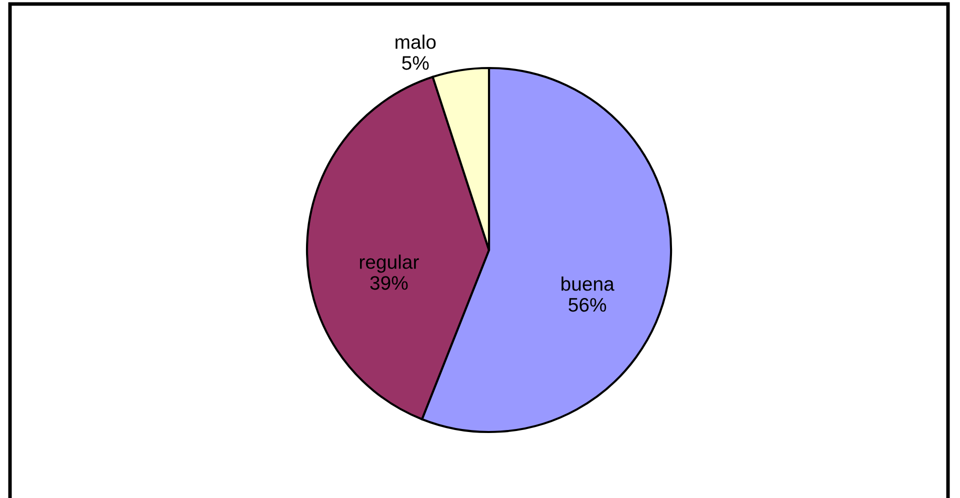 This screenshot has height=498, width=960. What do you see at coordinates (389, 263) in the screenshot?
I see `slice-label: regular` at bounding box center [389, 263].